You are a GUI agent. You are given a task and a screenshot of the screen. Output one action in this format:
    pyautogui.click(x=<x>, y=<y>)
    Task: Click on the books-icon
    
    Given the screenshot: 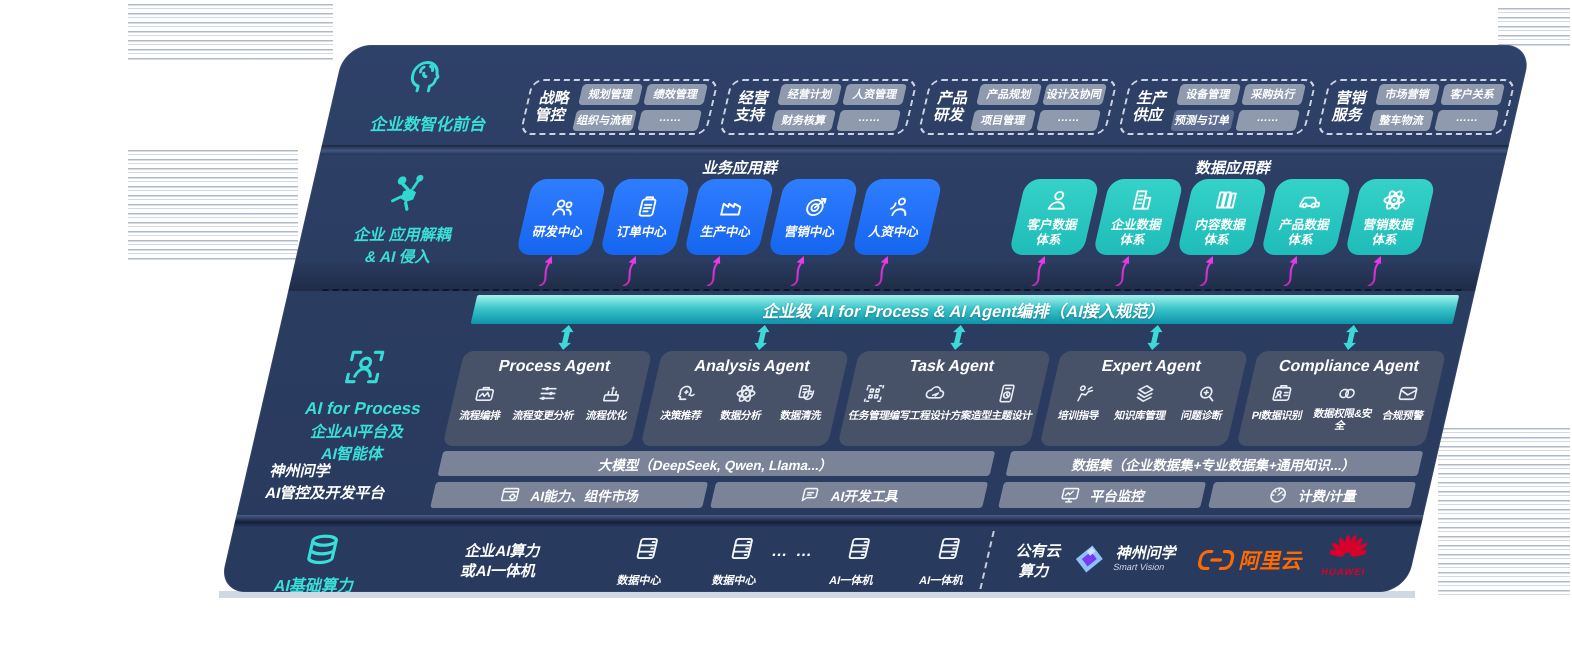 What is the action you would take?
    pyautogui.click(x=1226, y=200)
    